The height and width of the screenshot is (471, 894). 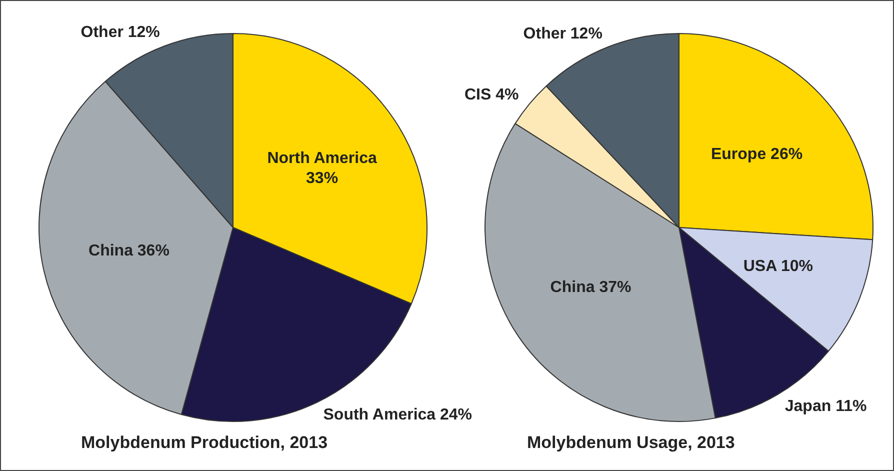 What do you see at coordinates (778, 267) in the screenshot?
I see `slice-label: USA 10%` at bounding box center [778, 267].